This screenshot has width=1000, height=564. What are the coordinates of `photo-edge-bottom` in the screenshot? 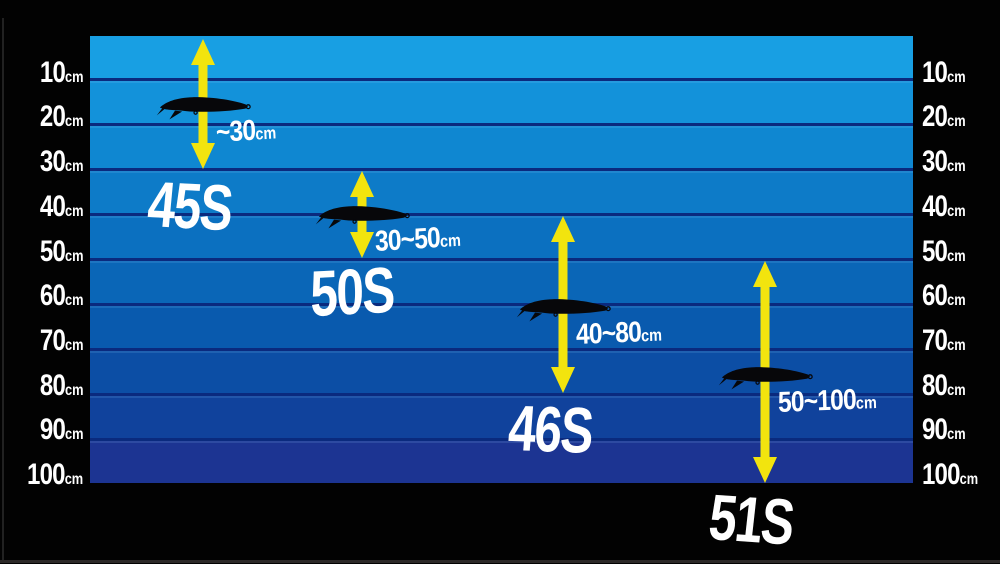 It's located at (500, 561).